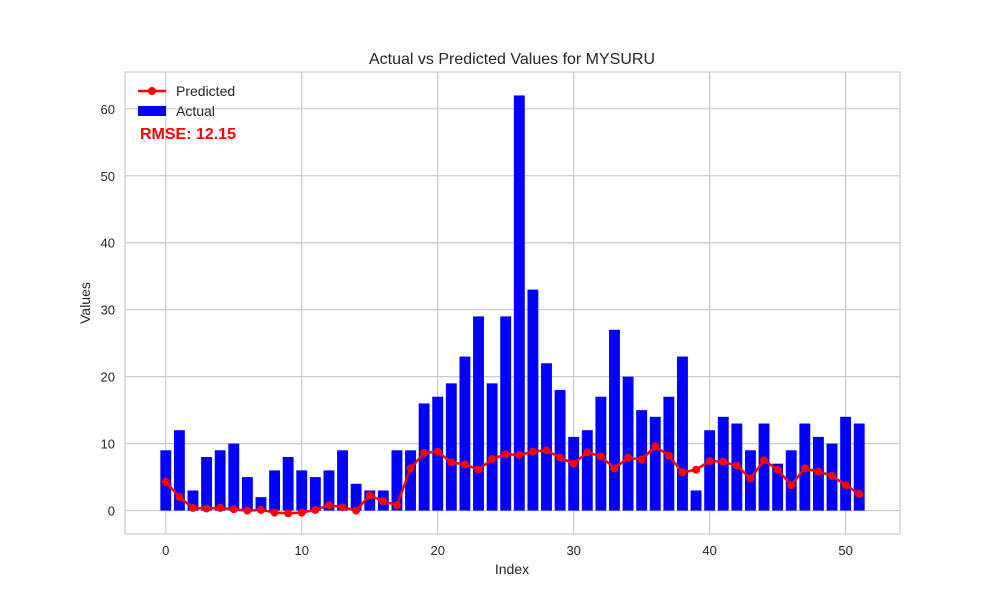  I want to click on y-tick-label: 60, so click(108, 109).